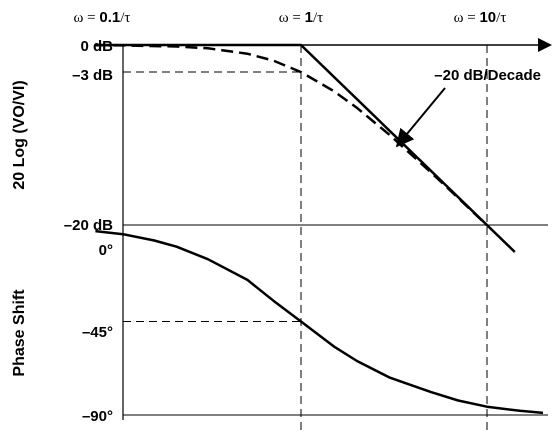 This screenshot has height=435, width=556. I want to click on slope-annotation-arrow, so click(420, 117).